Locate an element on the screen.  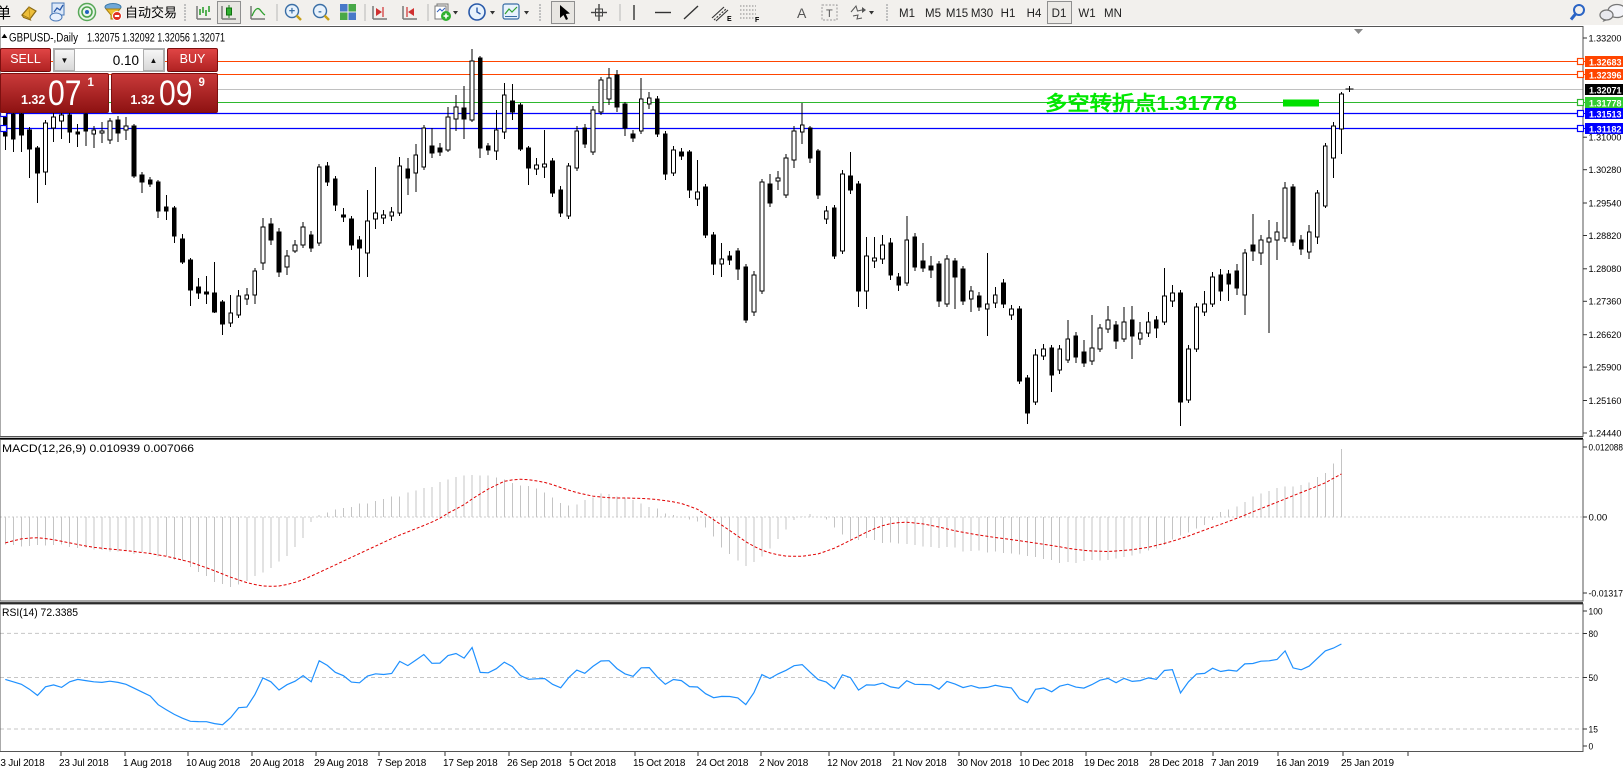
svg-text: 100 is located at coordinates (1596, 611).